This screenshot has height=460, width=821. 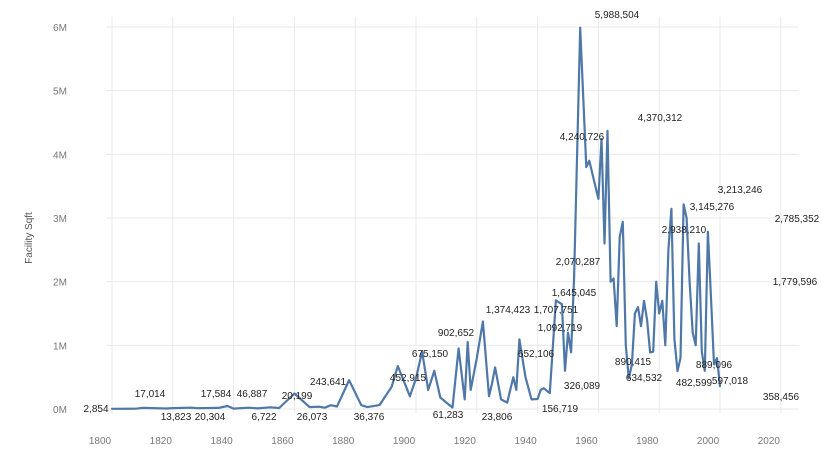 I want to click on data-label: 1,779,596, so click(x=795, y=282).